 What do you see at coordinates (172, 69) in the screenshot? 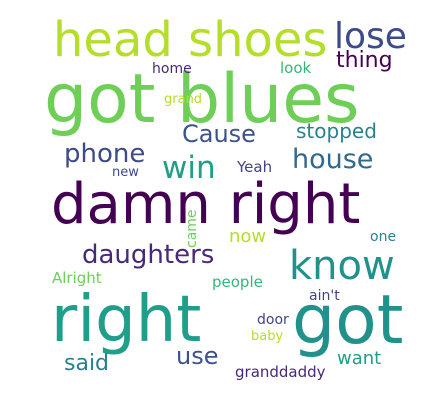
I see `word-home: home` at bounding box center [172, 69].